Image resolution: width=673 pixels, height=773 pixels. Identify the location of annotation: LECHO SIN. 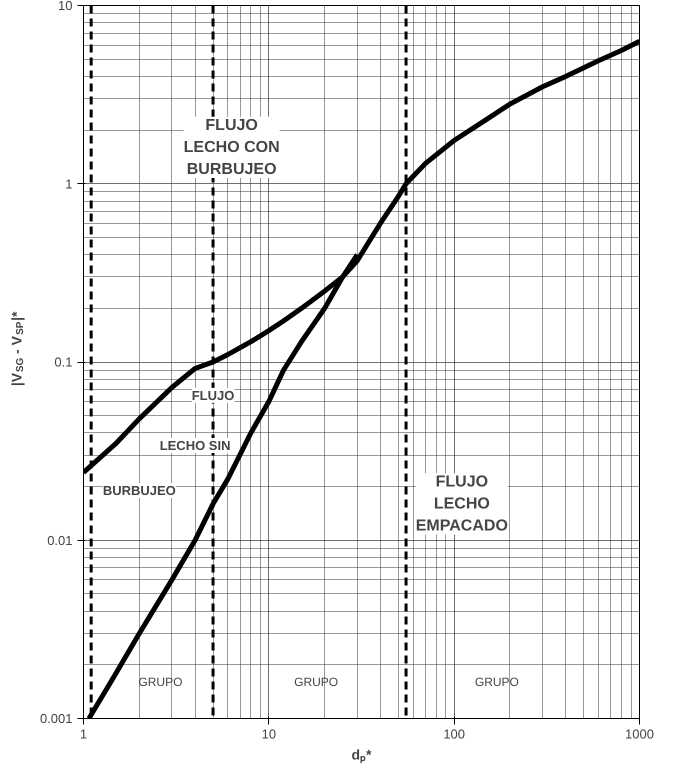
(195, 446).